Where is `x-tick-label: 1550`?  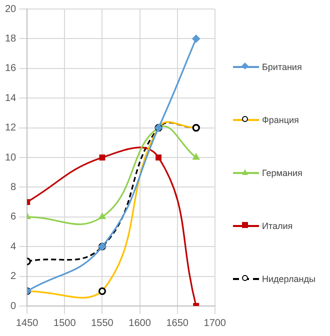 x-tick-label: 1550 is located at coordinates (102, 323).